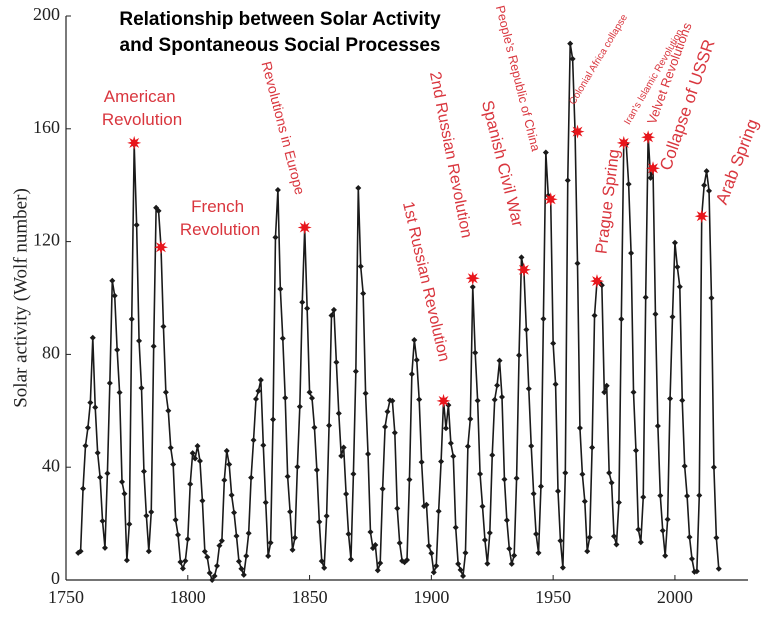 This screenshot has height=617, width=768. Describe the element at coordinates (220, 206) in the screenshot. I see `event-label-line: French` at that location.